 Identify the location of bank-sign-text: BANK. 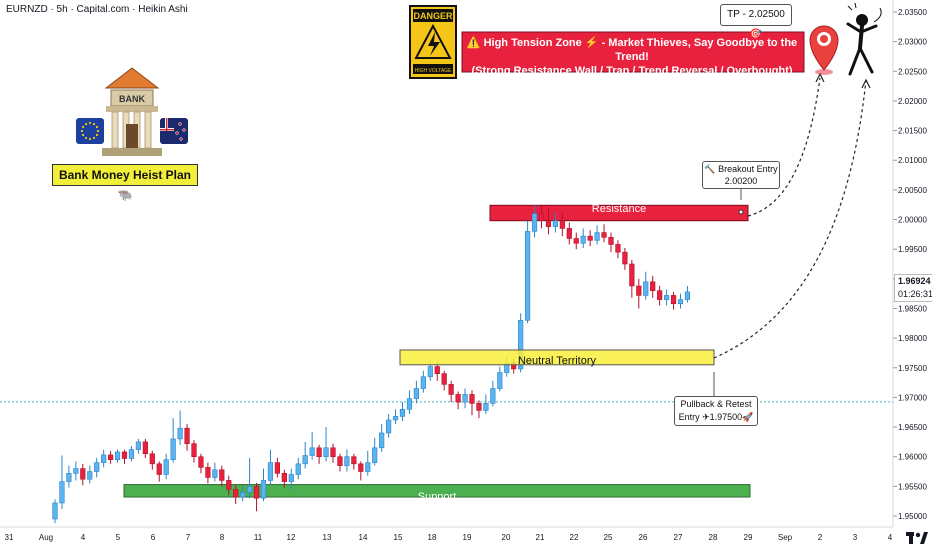
(132, 99).